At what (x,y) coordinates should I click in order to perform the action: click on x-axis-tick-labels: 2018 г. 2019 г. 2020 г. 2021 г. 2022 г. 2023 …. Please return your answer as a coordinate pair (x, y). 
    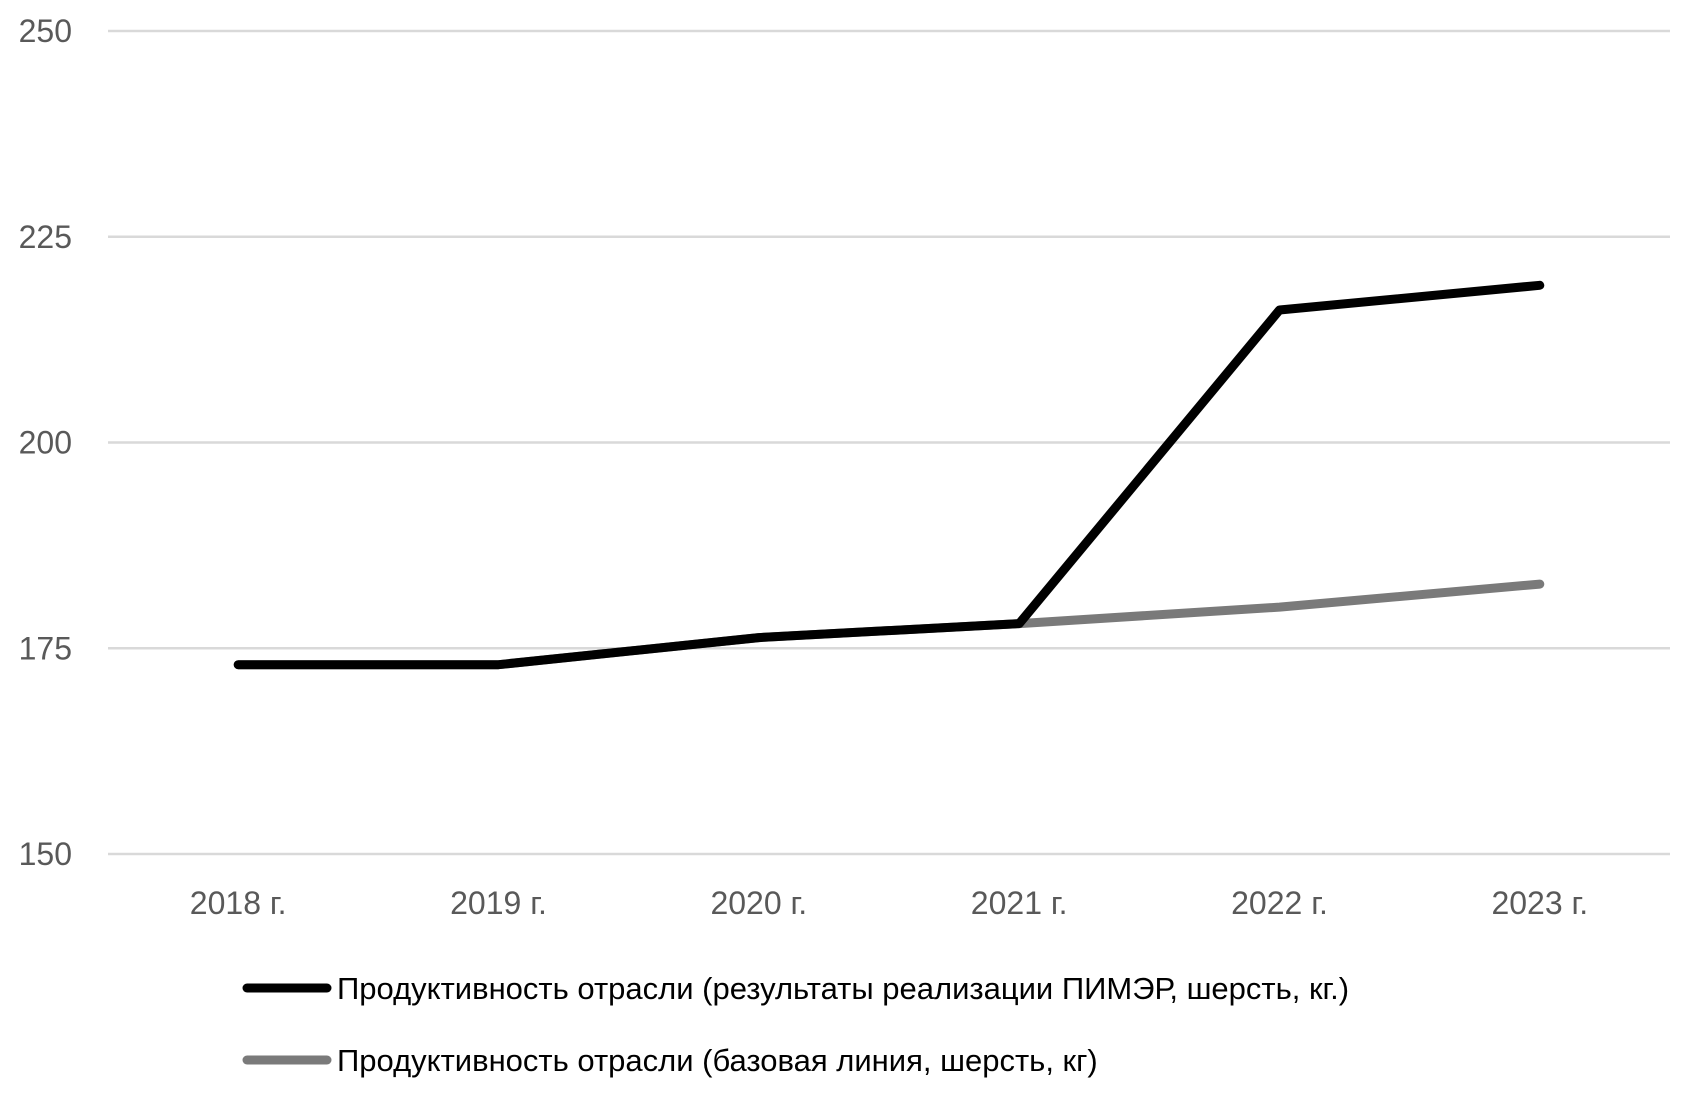
    Looking at the image, I should click on (889, 903).